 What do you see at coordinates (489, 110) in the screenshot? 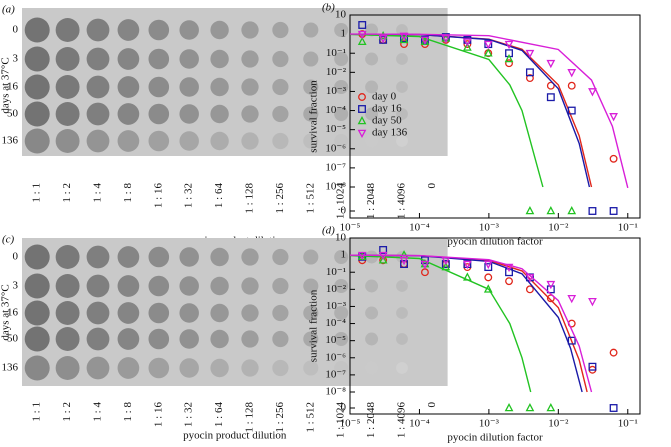
I see `fit-curve` at bounding box center [489, 110].